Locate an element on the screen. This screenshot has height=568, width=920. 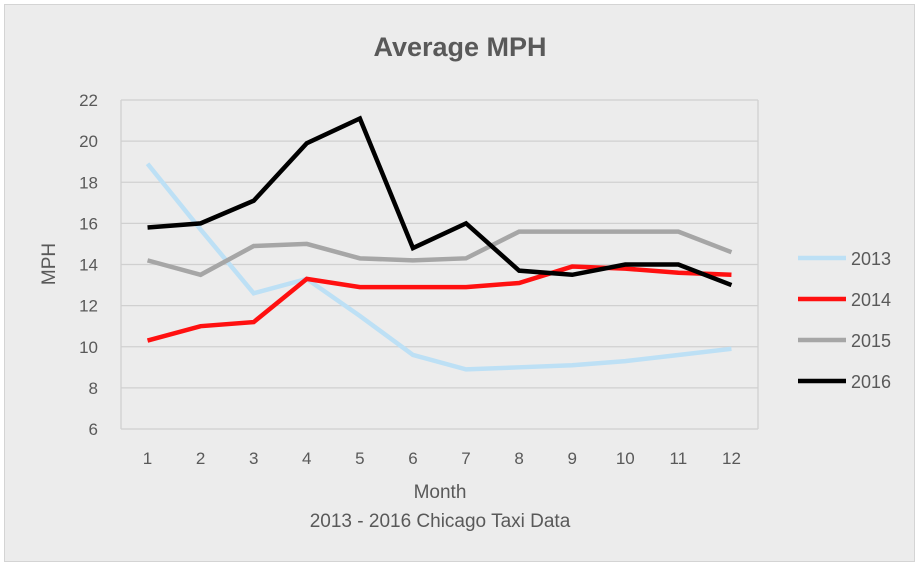
x-axis-ticks: 1 2 3 4 5 6 7 8 9 10 11 12 is located at coordinates (442, 458).